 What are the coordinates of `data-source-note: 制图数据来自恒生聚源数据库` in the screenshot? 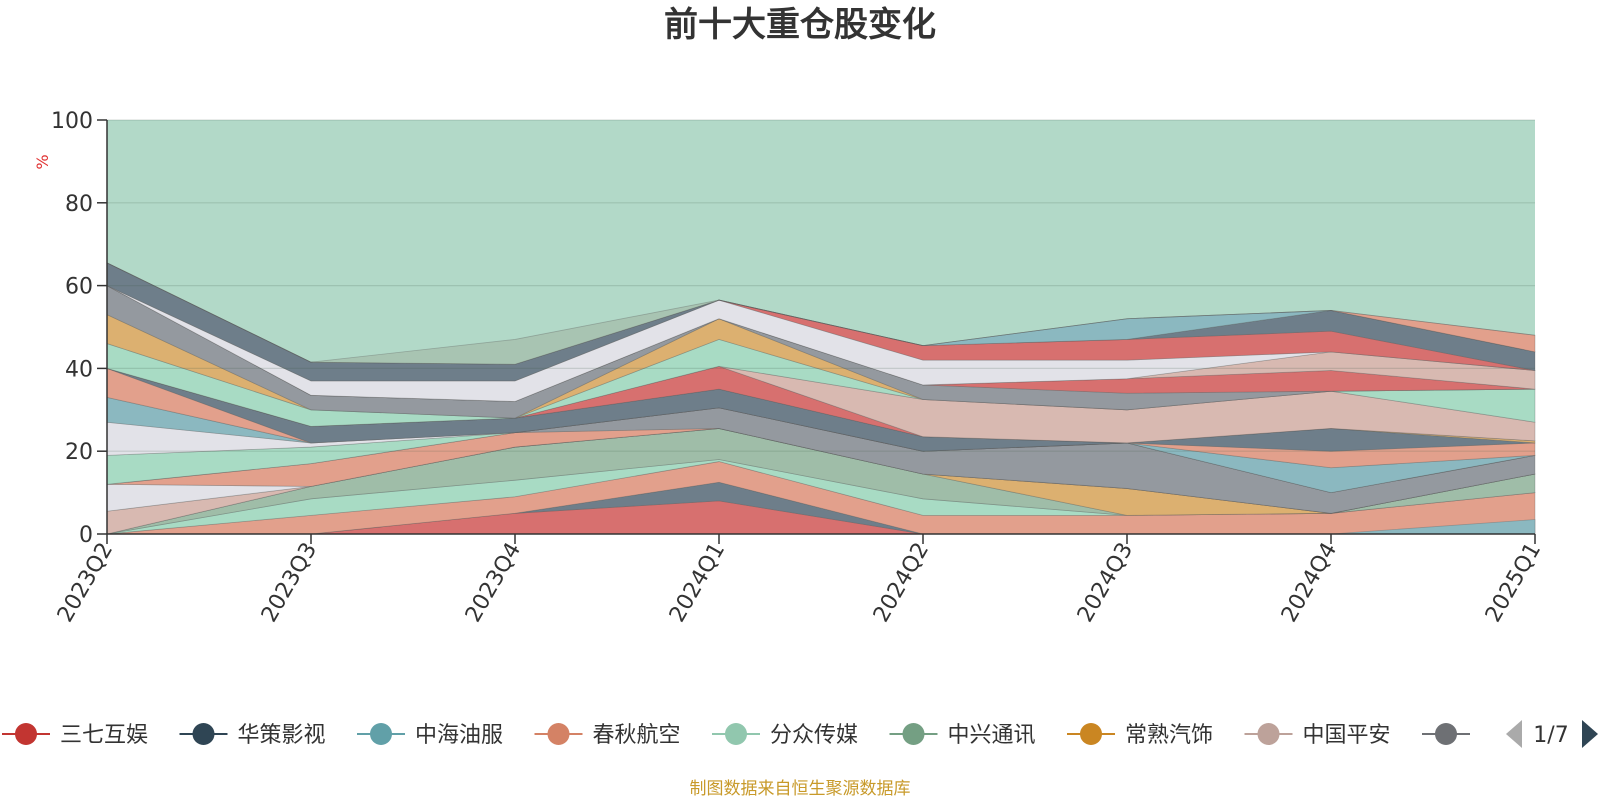 It's located at (800, 789).